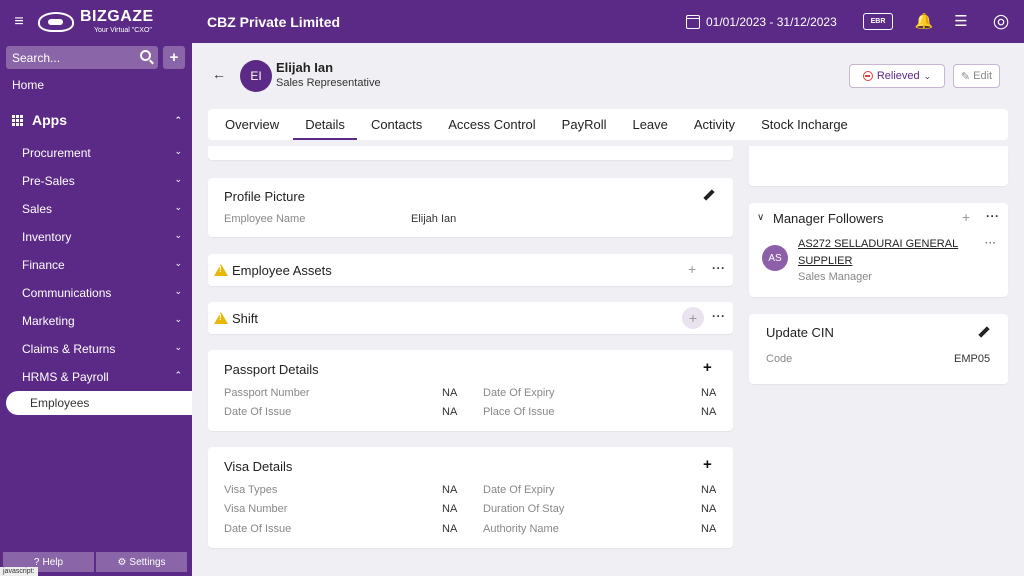 Image resolution: width=1024 pixels, height=576 pixels. What do you see at coordinates (709, 529) in the screenshot?
I see `authority-name-value: NA` at bounding box center [709, 529].